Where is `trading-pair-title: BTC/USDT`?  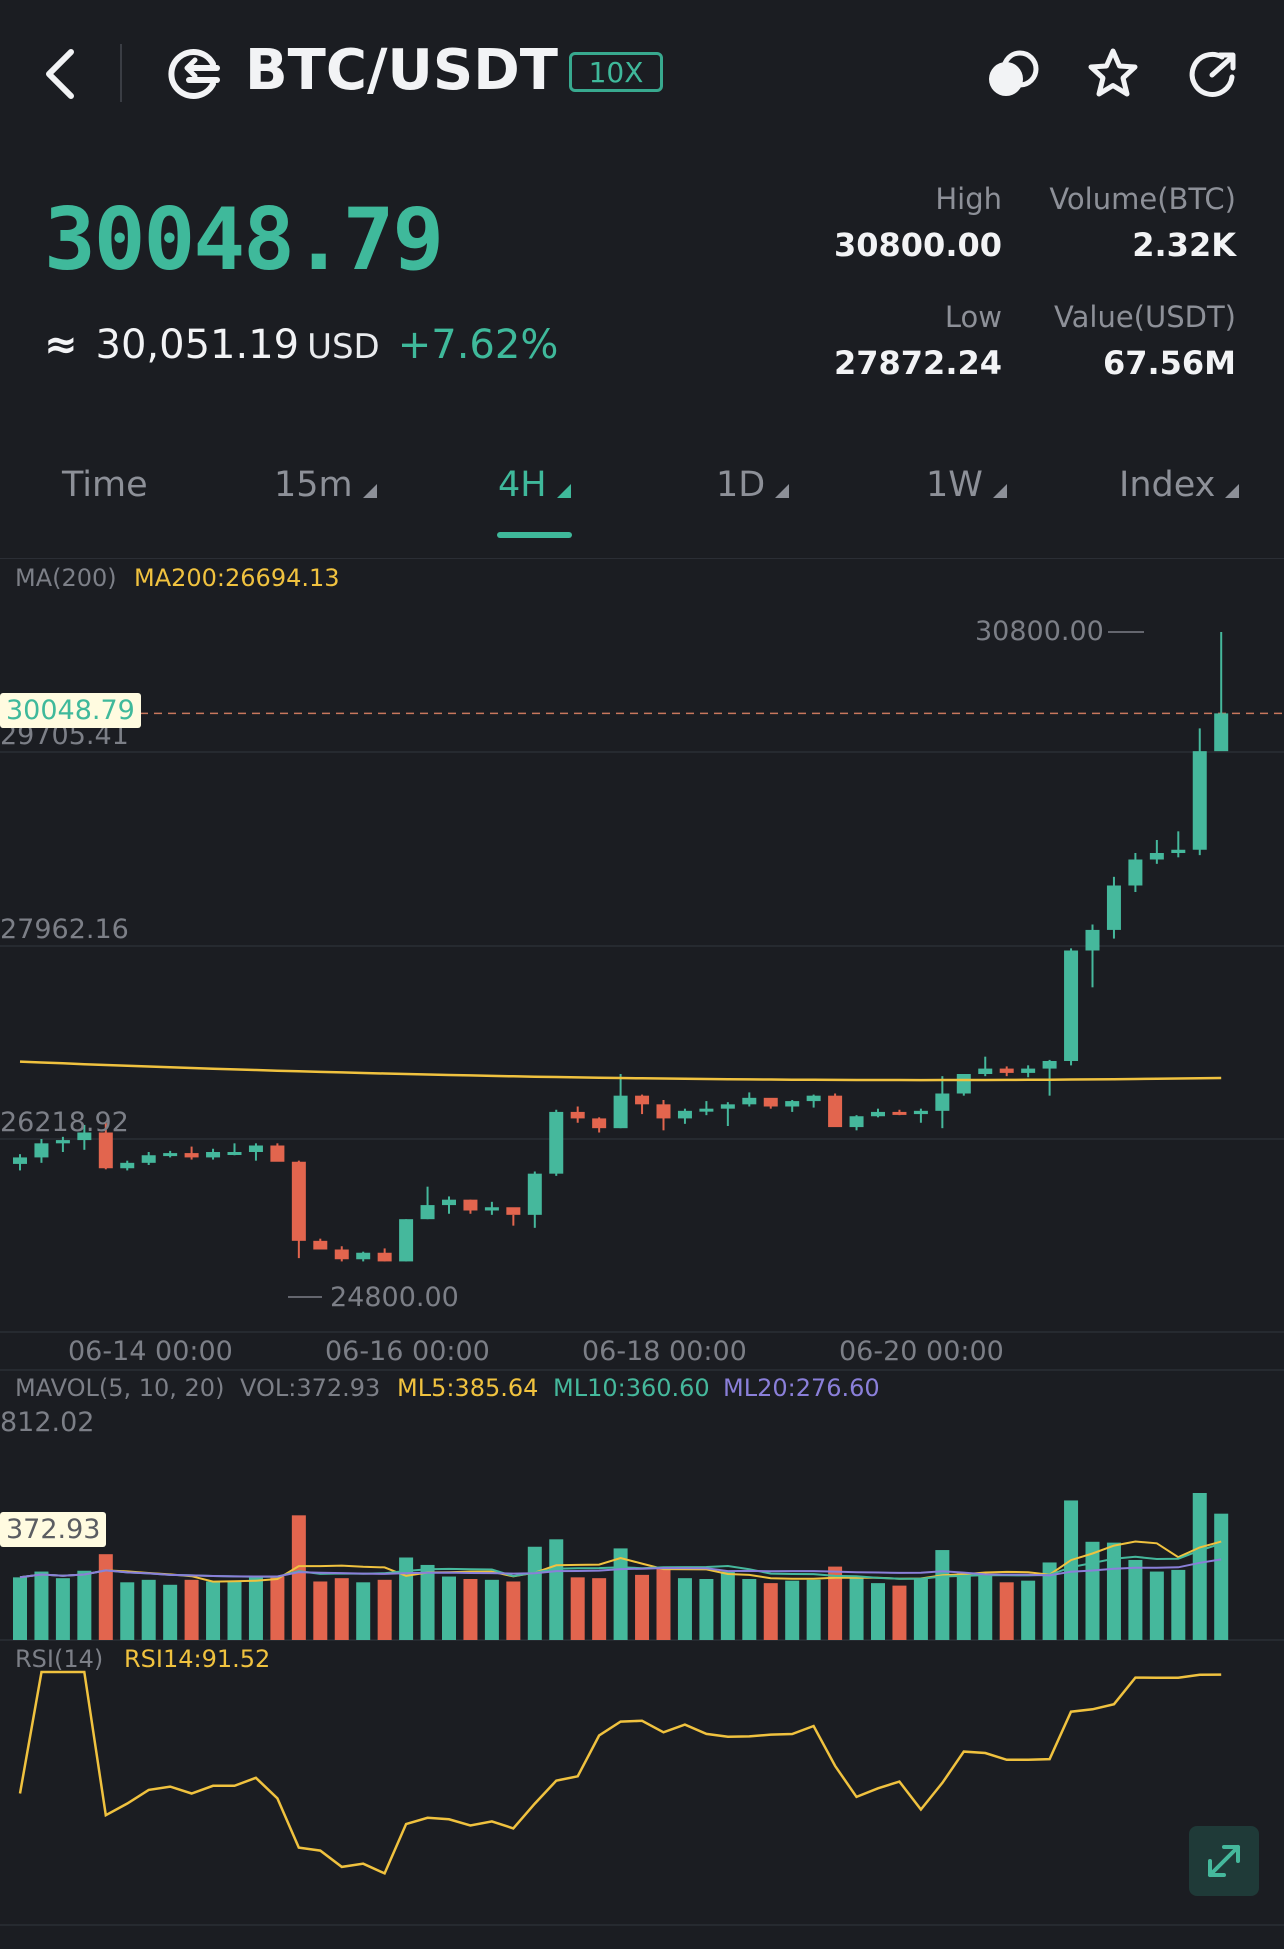 trading-pair-title: BTC/USDT is located at coordinates (401, 70).